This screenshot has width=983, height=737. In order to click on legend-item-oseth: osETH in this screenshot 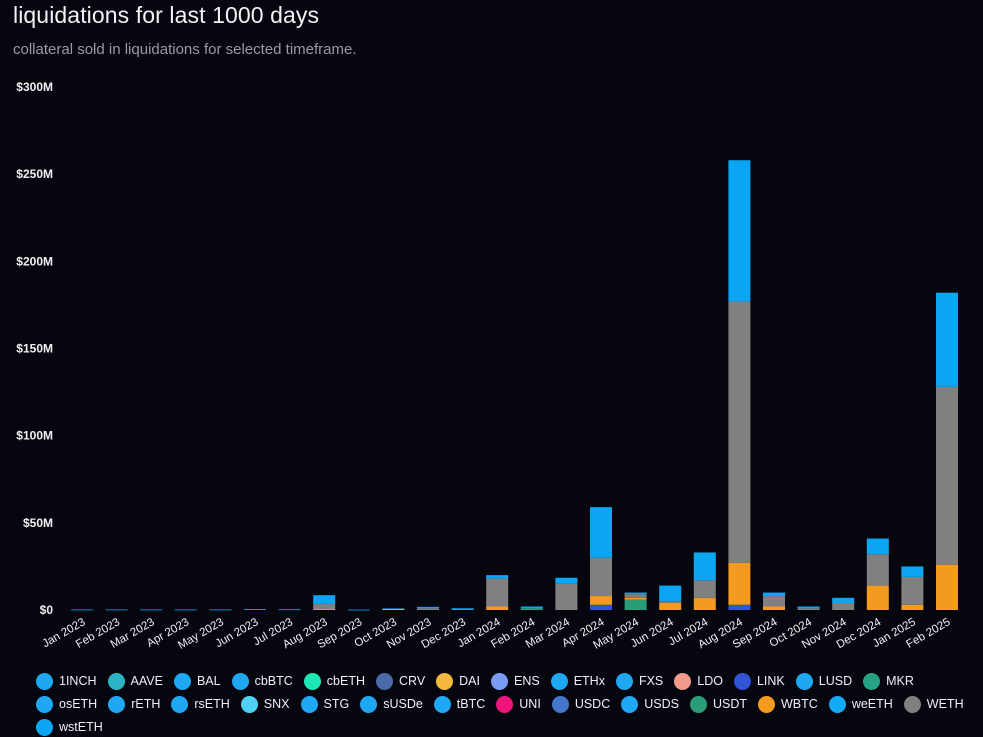, I will do `click(66, 704)`.